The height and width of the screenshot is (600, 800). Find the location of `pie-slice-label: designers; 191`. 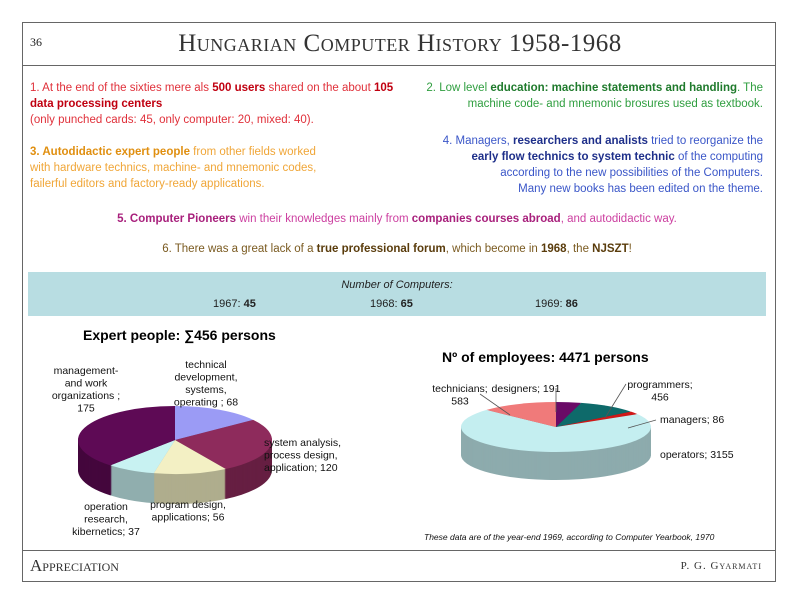

pie-slice-label: designers; 191 is located at coordinates (526, 389).